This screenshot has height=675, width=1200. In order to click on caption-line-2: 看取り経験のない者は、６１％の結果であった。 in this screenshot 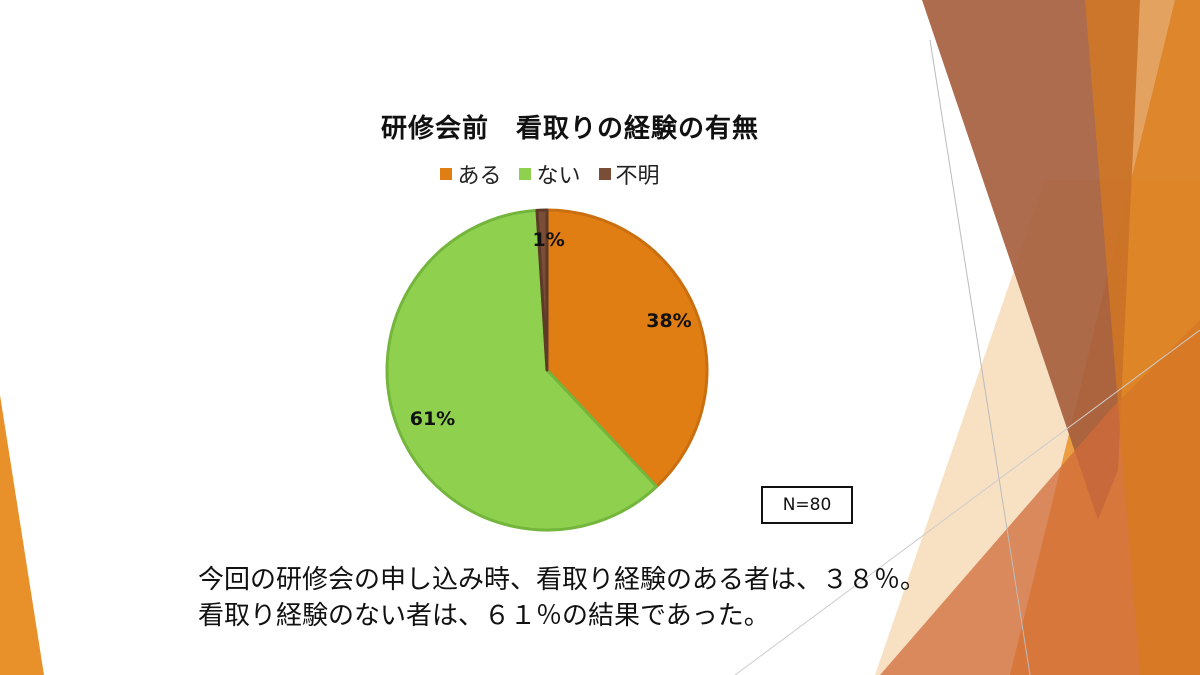, I will do `click(484, 616)`.